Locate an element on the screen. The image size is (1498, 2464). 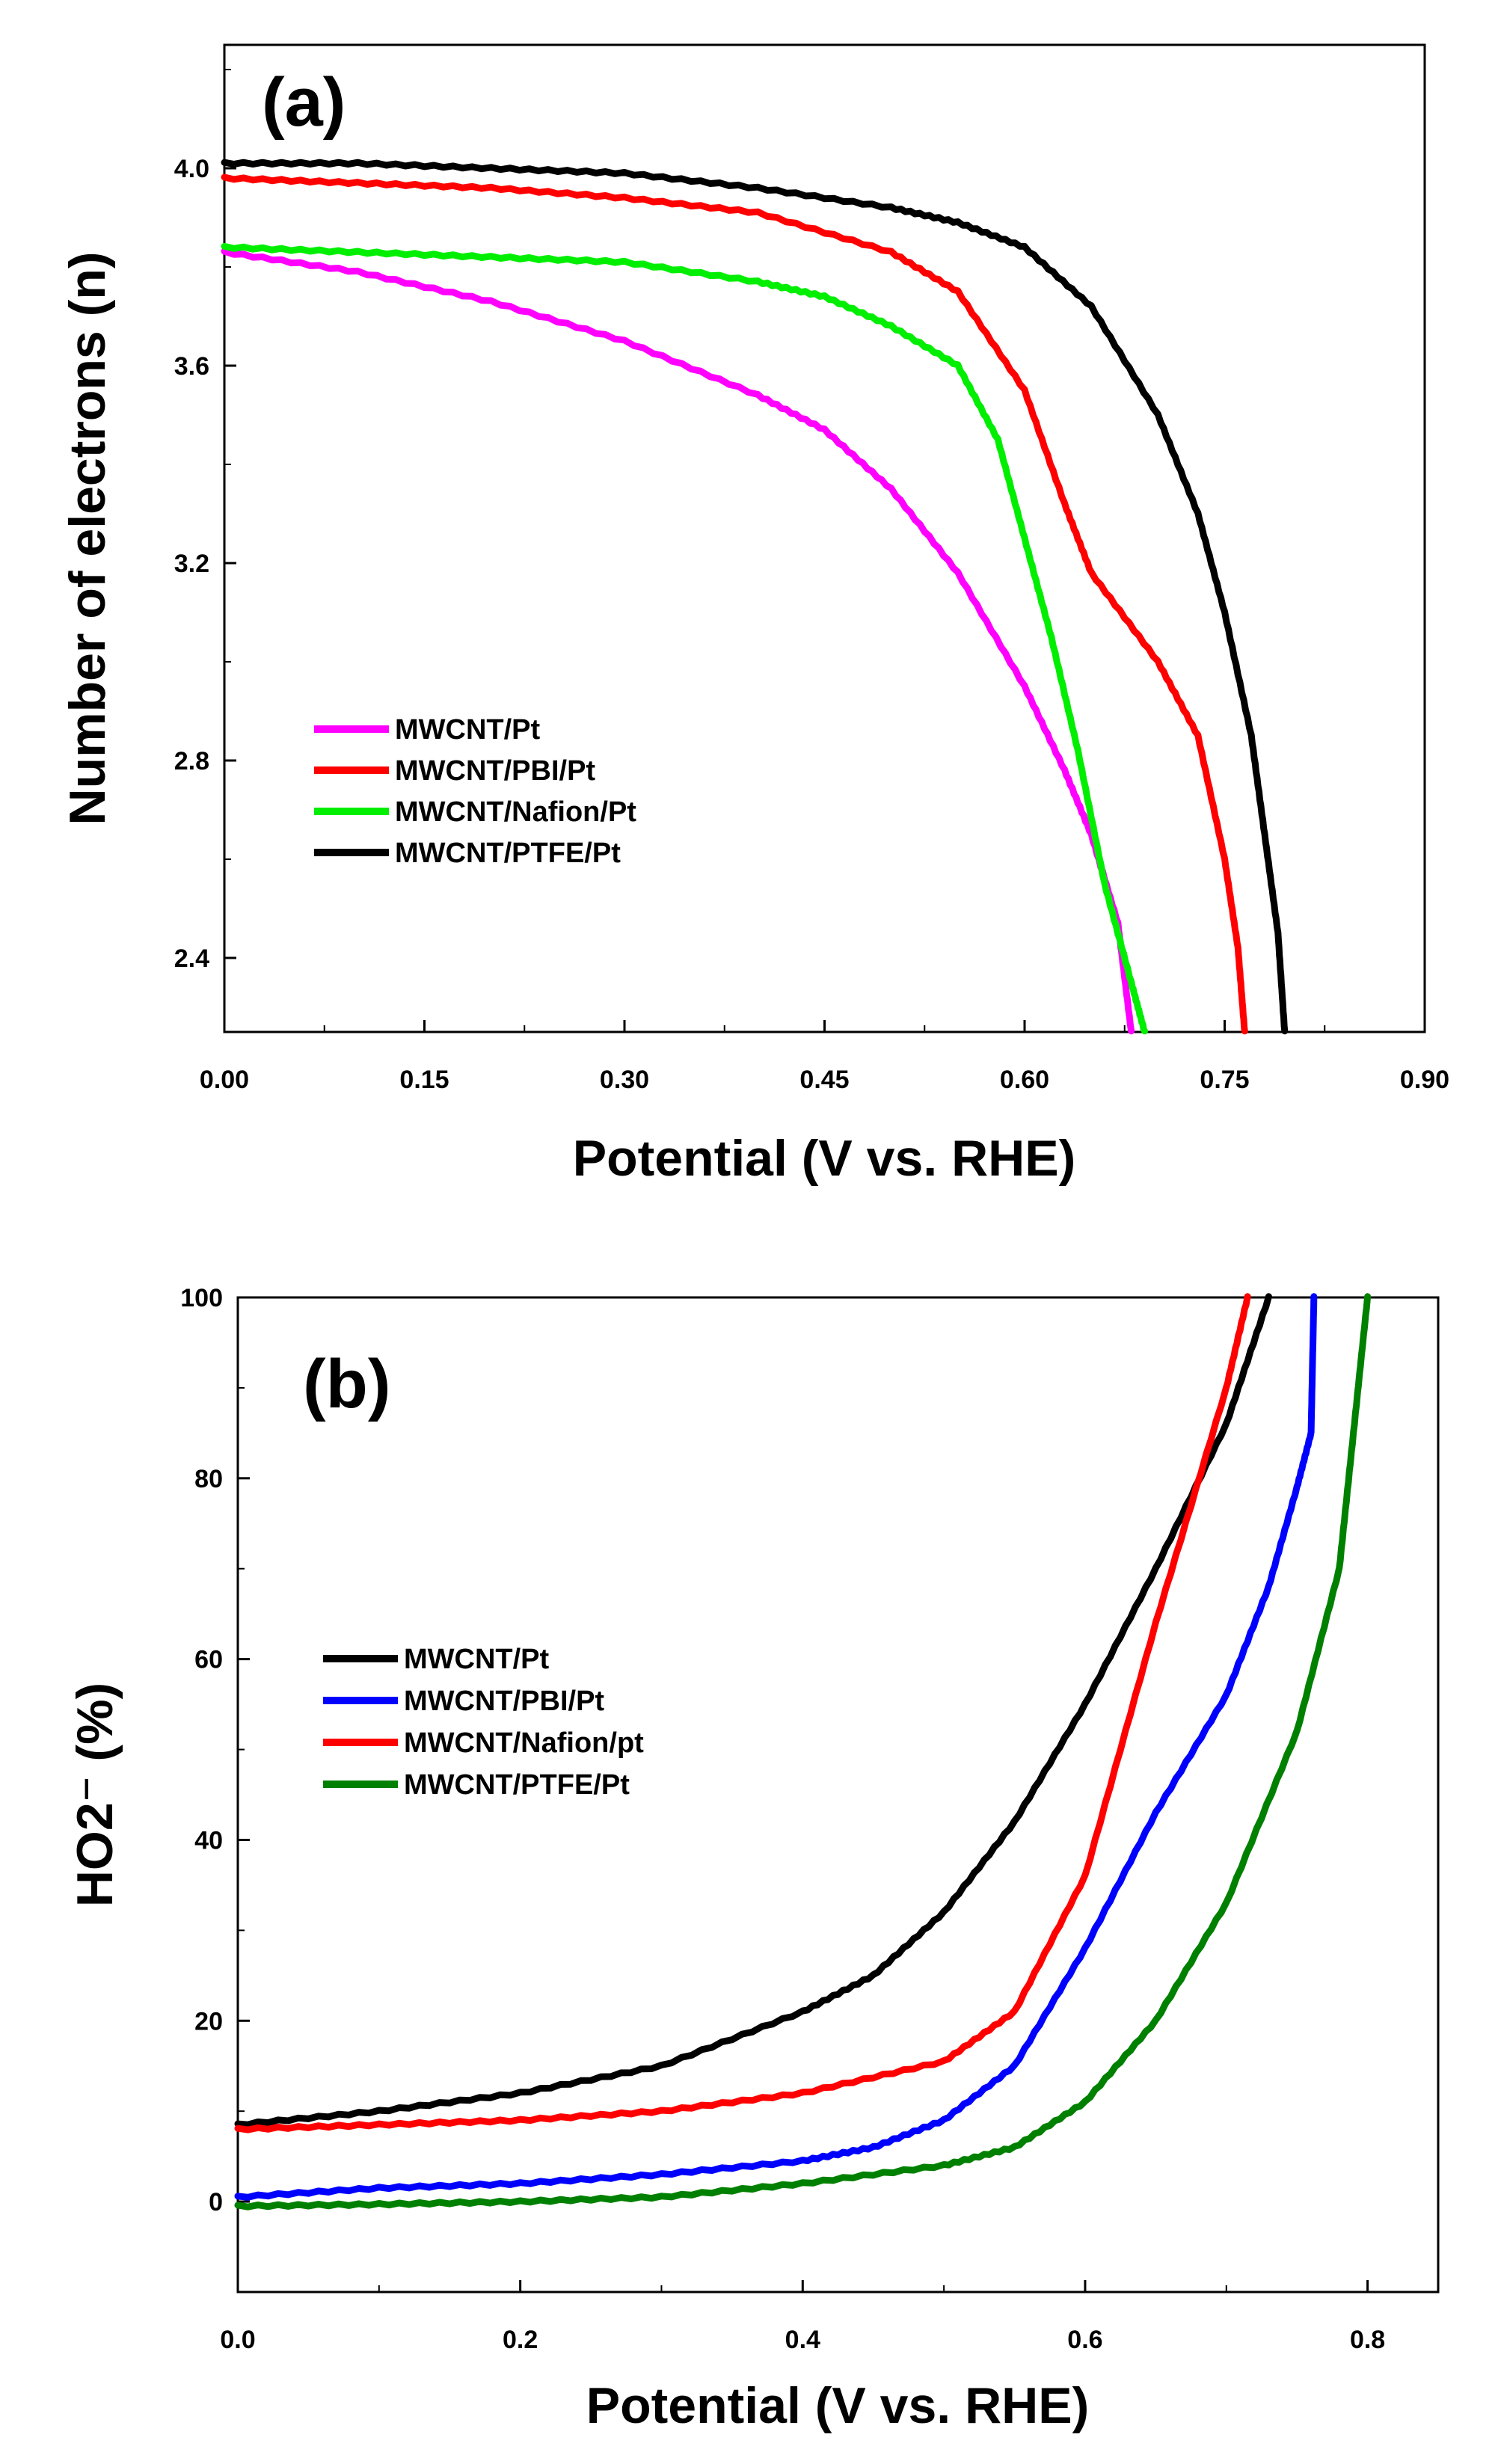
y-tick-label: 4.0 is located at coordinates (191, 169).